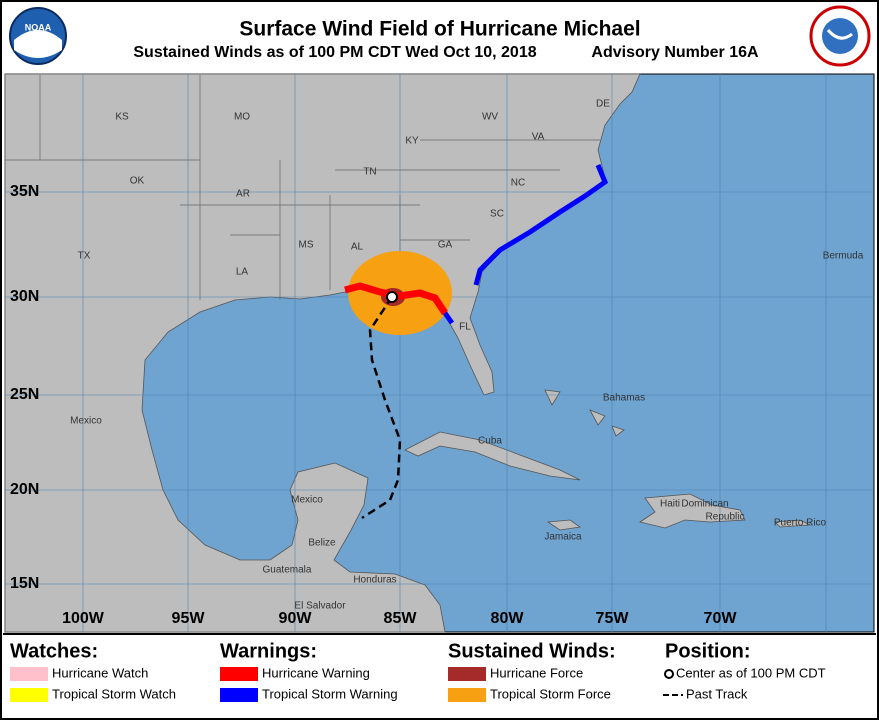  What do you see at coordinates (24, 394) in the screenshot?
I see `lat-label: 25N` at bounding box center [24, 394].